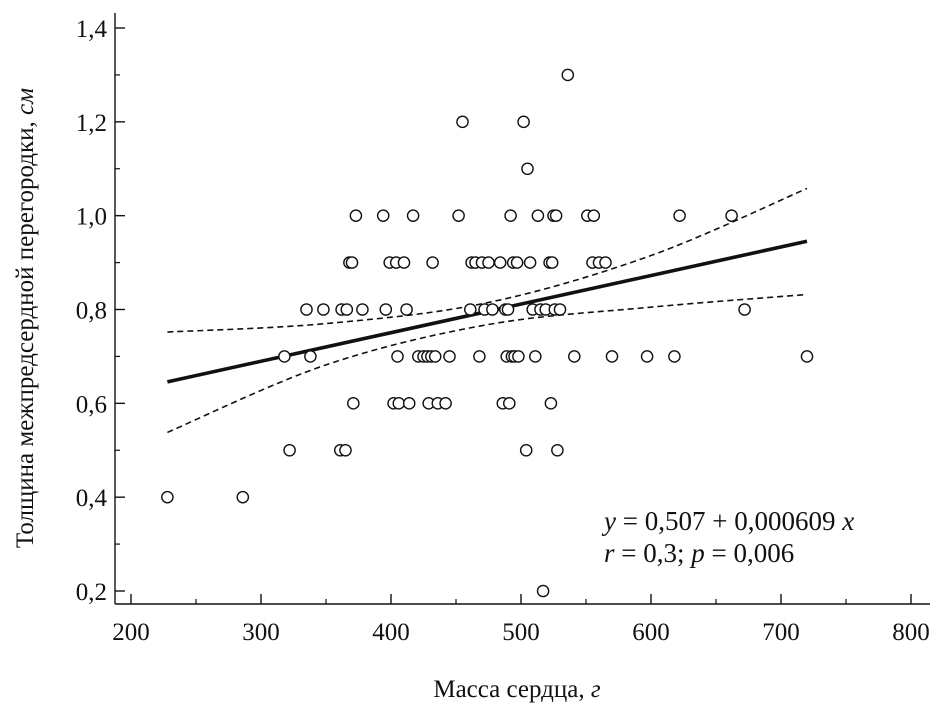 This screenshot has height=707, width=952. I want to click on upper-confidence-curve, so click(487, 260).